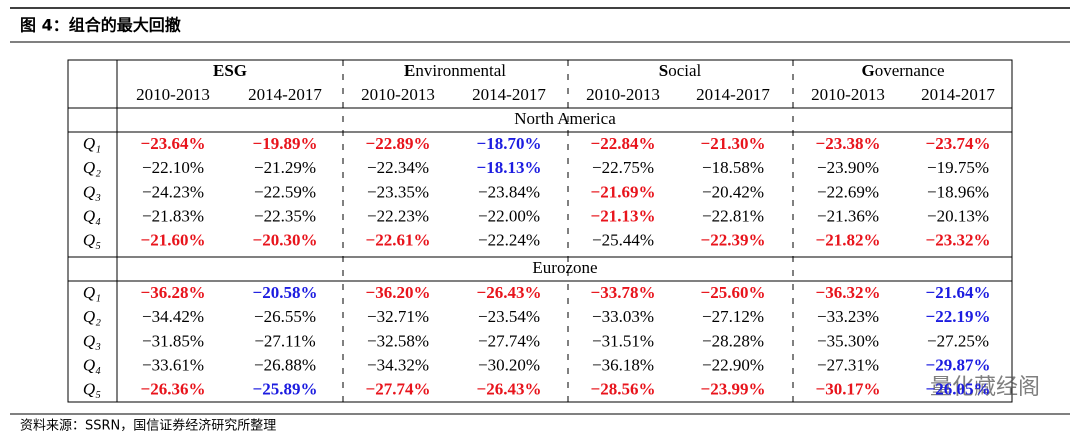 This screenshot has width=1080, height=435. I want to click on table-cell: −21.83%, so click(173, 216).